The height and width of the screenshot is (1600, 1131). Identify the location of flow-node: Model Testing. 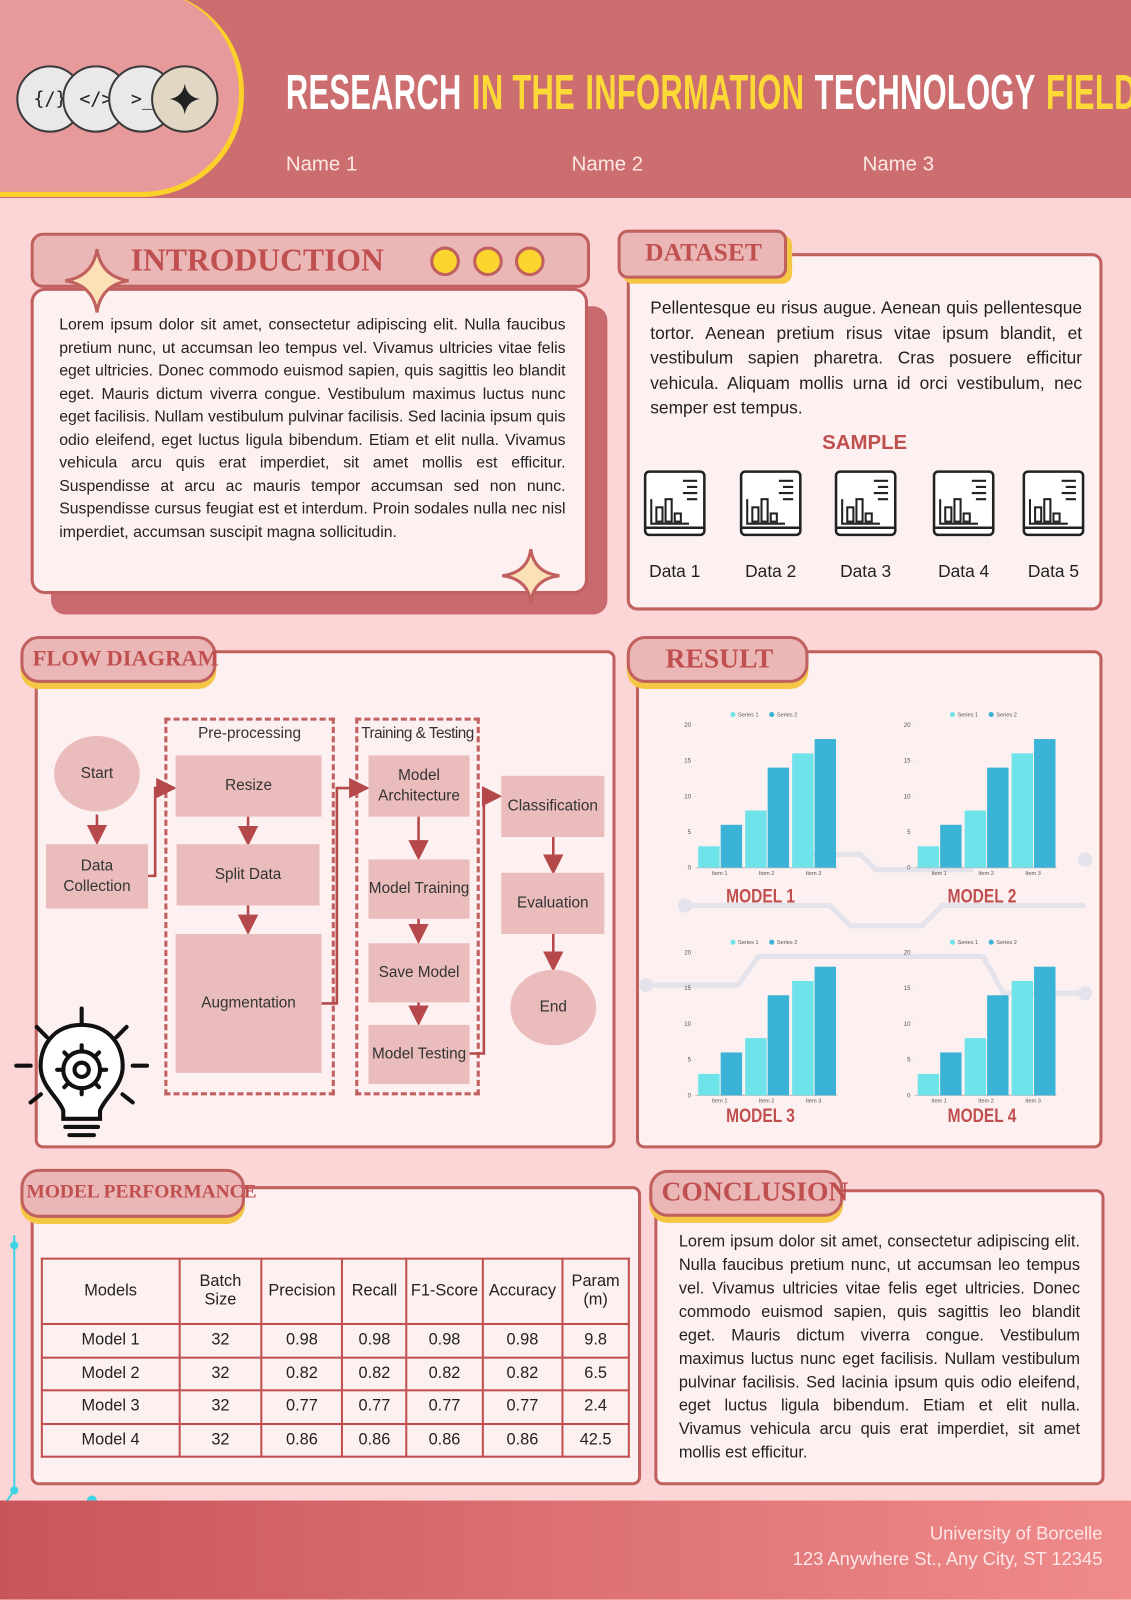
(419, 1054).